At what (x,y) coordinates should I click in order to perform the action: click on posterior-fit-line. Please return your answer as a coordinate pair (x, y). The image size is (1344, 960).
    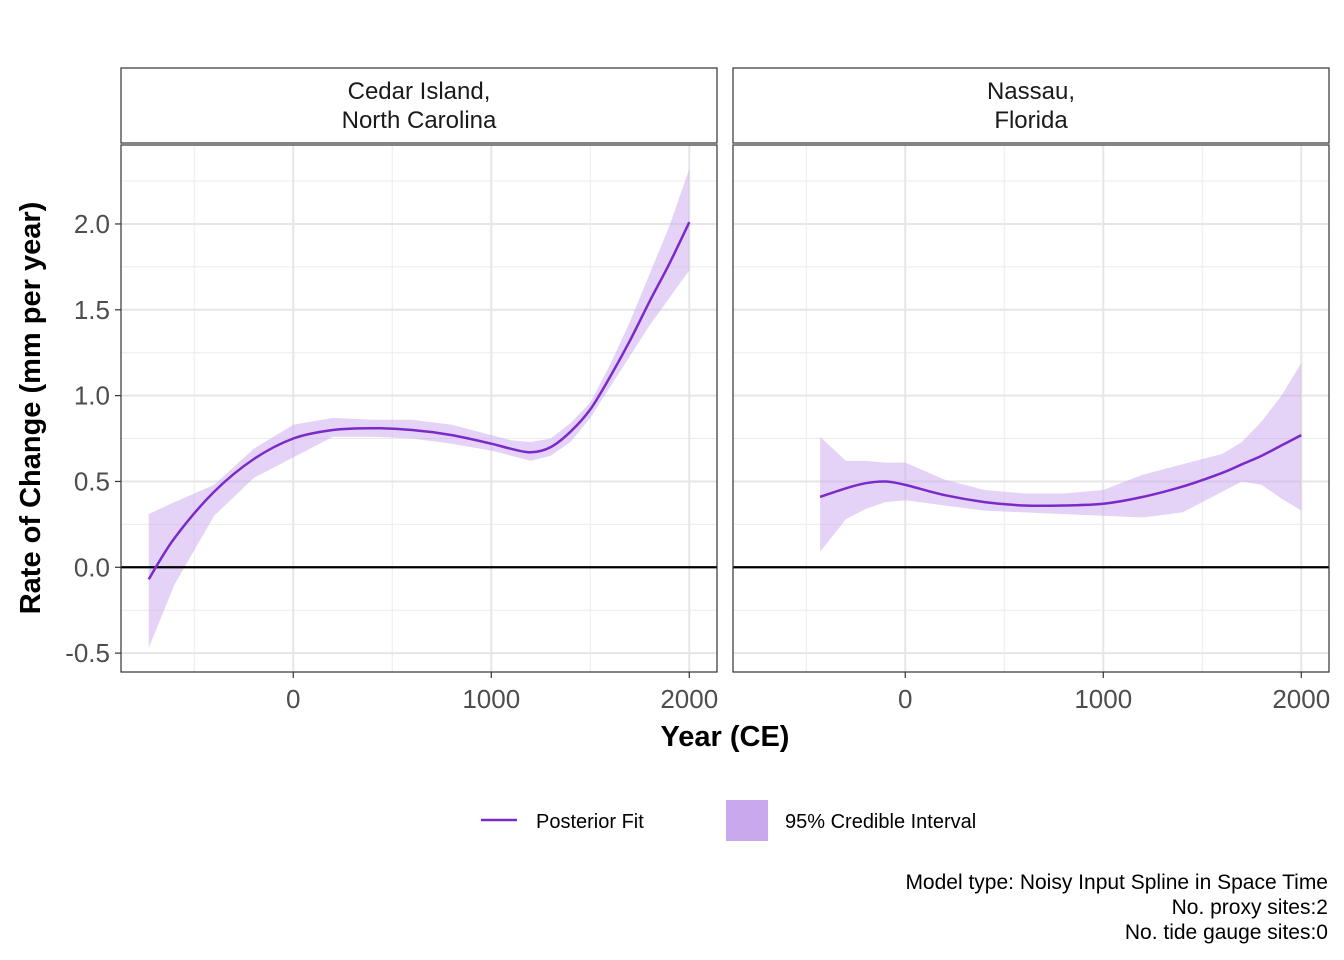
    Looking at the image, I should click on (1060, 470).